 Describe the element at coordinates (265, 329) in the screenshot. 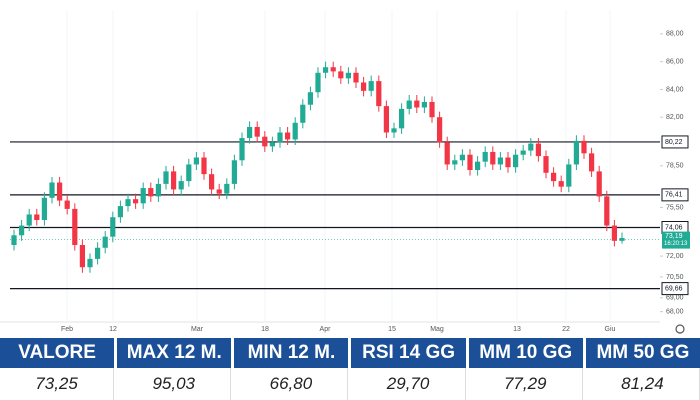

I see `x-tick-label: 18` at that location.